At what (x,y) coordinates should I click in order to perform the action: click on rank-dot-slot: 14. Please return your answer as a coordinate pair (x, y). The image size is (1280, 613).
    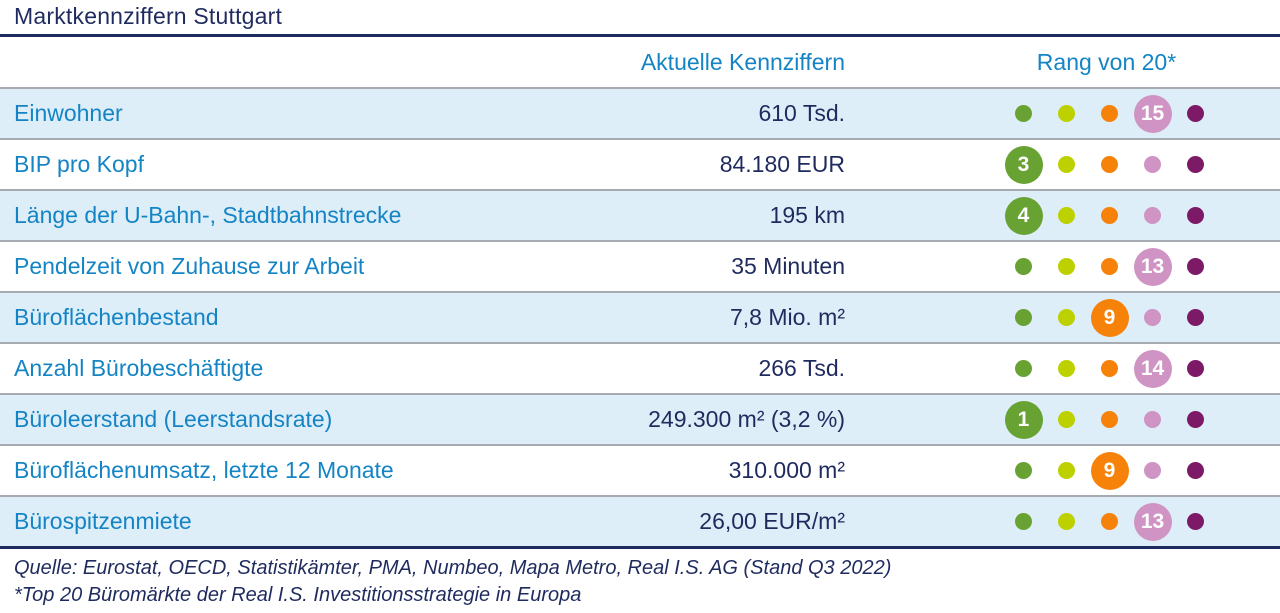
    Looking at the image, I should click on (1152, 368).